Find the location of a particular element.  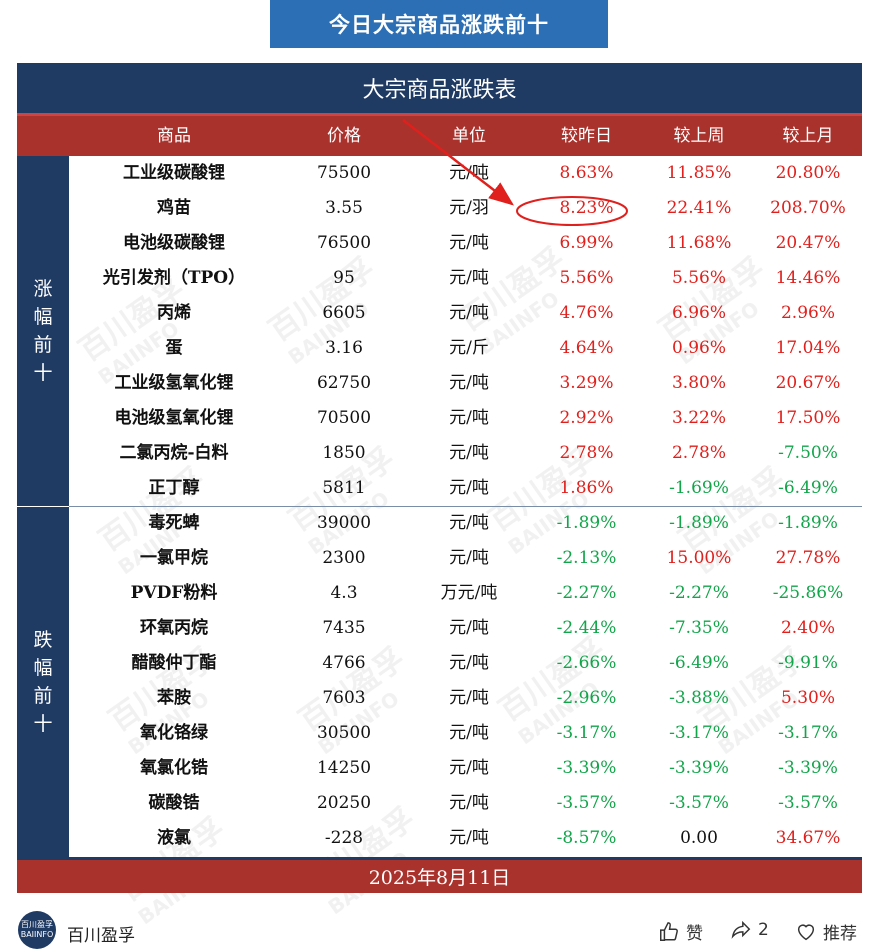

cell-commodity: 苯胺 is located at coordinates (174, 698).